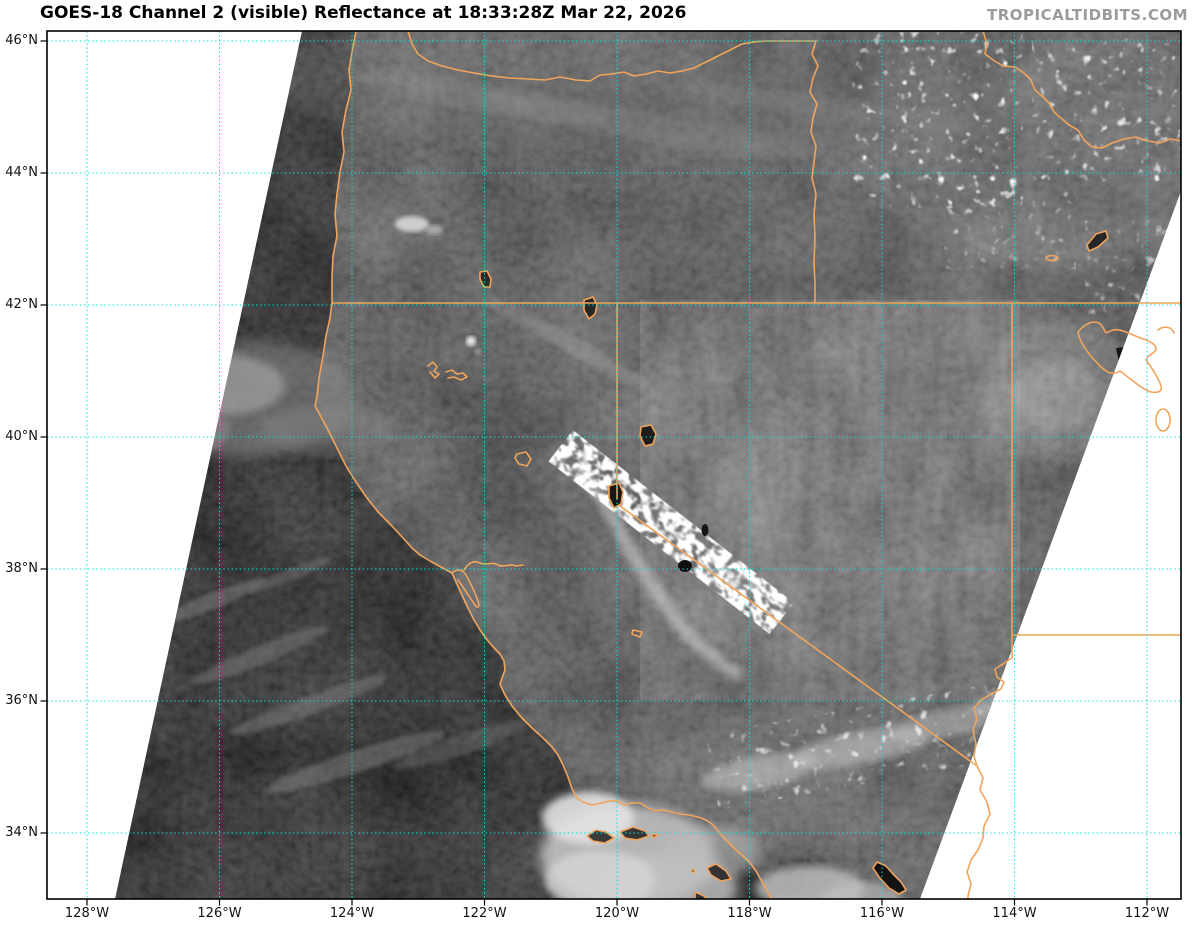 The height and width of the screenshot is (933, 1200). I want to click on ne-california-cirrus, so click(574, 346).